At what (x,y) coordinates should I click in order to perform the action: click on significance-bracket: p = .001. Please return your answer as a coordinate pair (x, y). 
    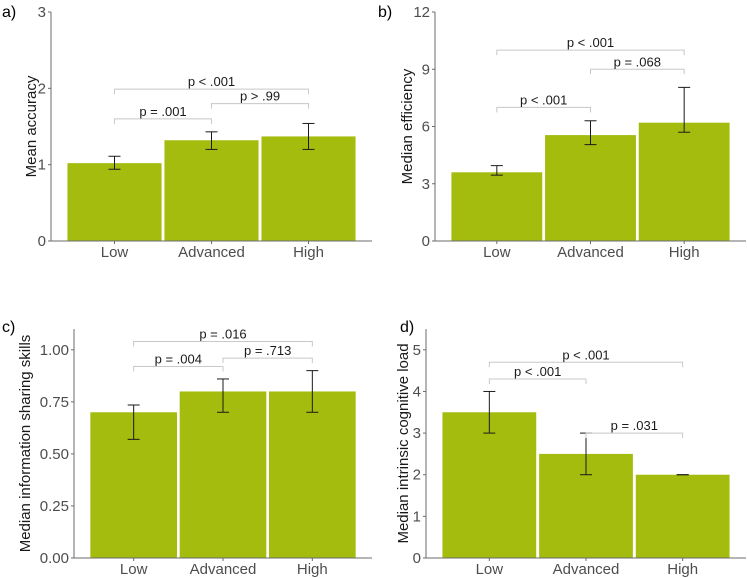
    Looking at the image, I should click on (163, 114).